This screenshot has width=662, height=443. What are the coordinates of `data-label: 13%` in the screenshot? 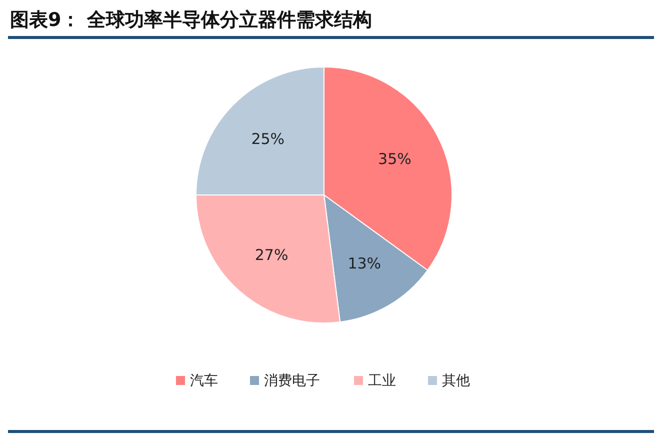 It's located at (365, 263).